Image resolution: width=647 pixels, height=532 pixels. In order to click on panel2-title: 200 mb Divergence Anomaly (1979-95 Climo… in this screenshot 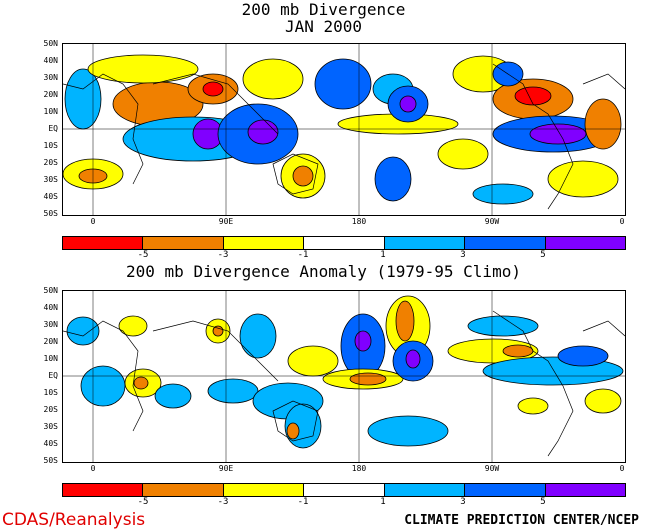, I will do `click(323, 271)`.